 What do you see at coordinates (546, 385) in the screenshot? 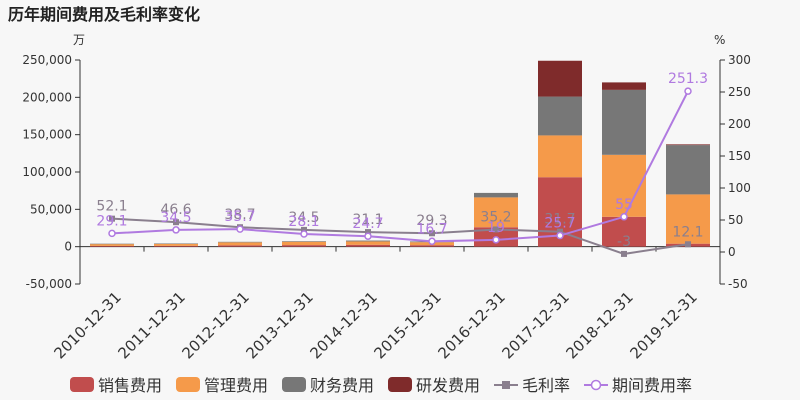
I see `legend-label: 毛利率` at bounding box center [546, 385].